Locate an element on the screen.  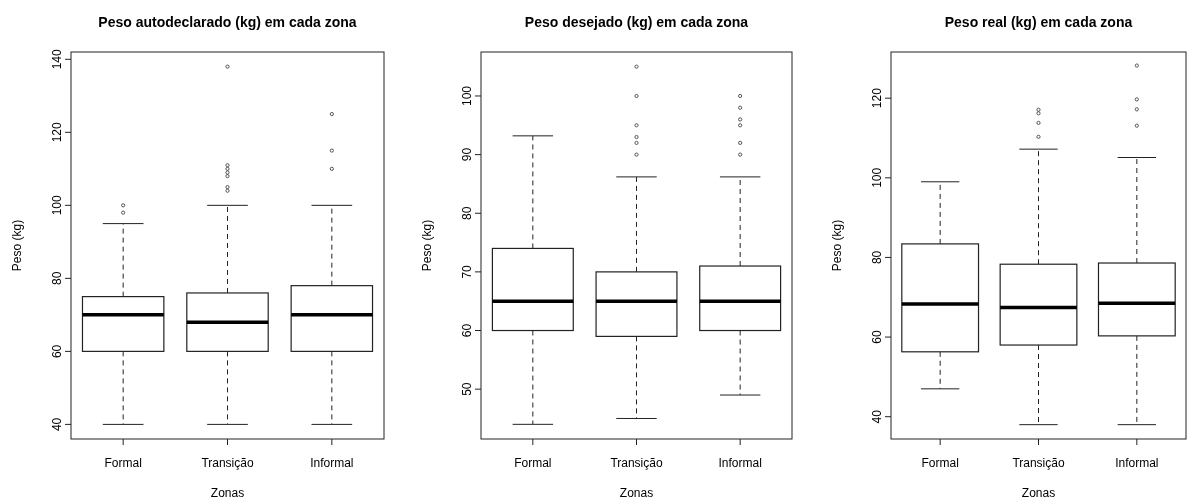
y-tick-label: 70 is located at coordinates (467, 271).